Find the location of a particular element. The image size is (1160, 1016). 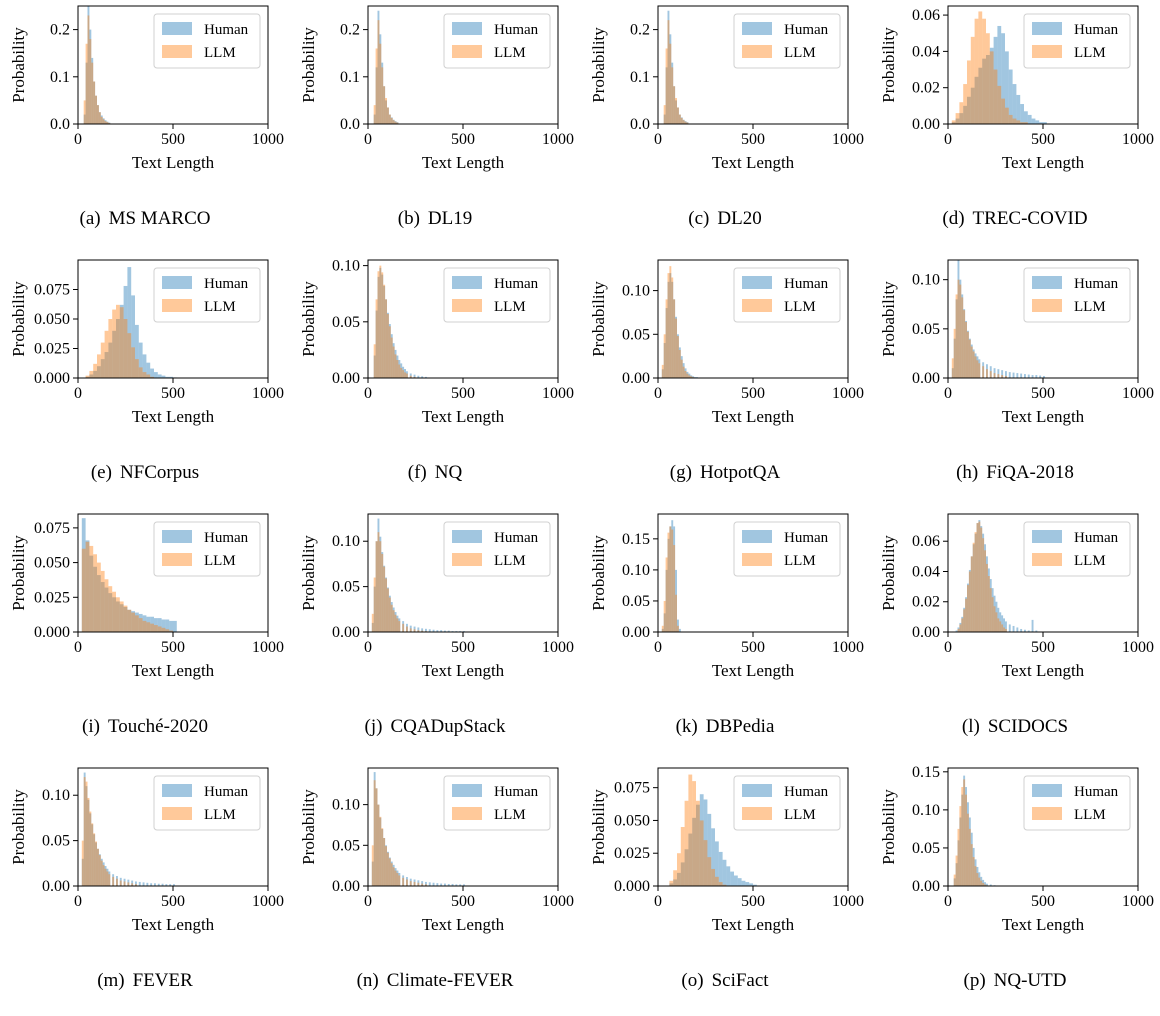

legend-swatch-llm is located at coordinates (177, 305).